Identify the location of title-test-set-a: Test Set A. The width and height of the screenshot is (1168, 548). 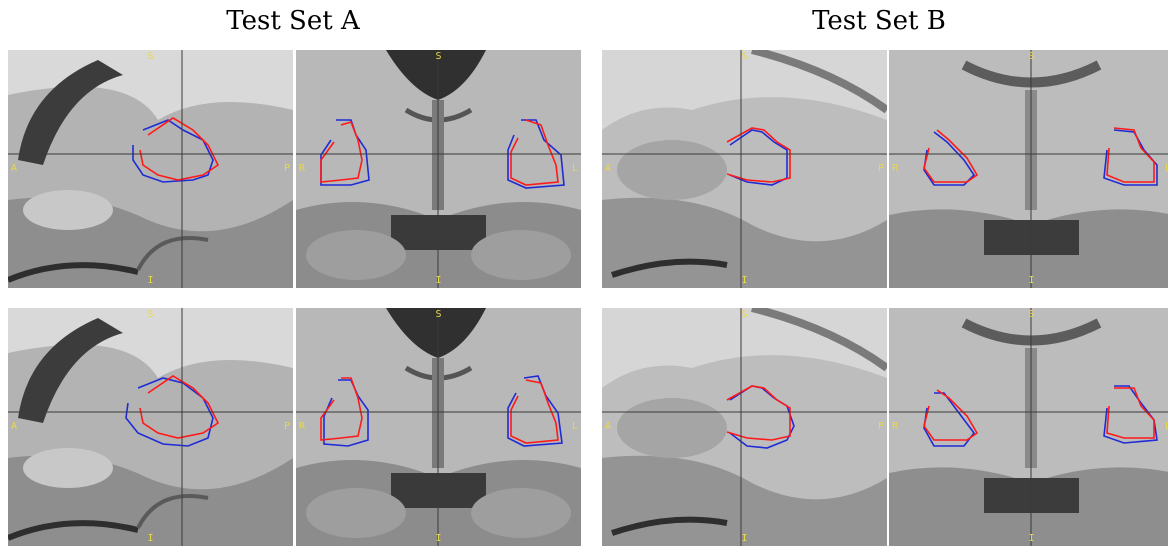
(293, 21).